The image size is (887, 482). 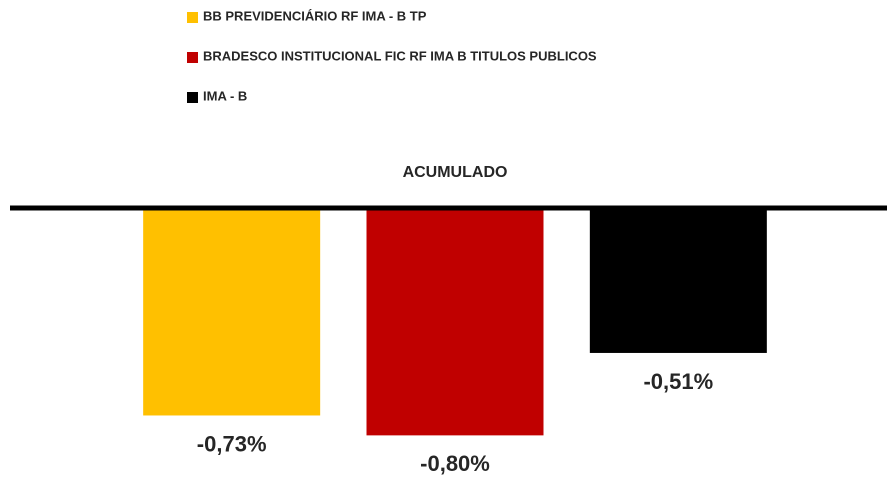 I want to click on legend-label: IMA - B, so click(x=225, y=95).